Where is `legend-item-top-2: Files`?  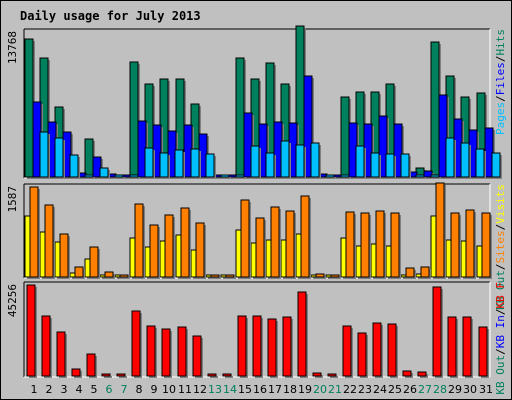 legend-item-top-2: Files is located at coordinates (500, 78).